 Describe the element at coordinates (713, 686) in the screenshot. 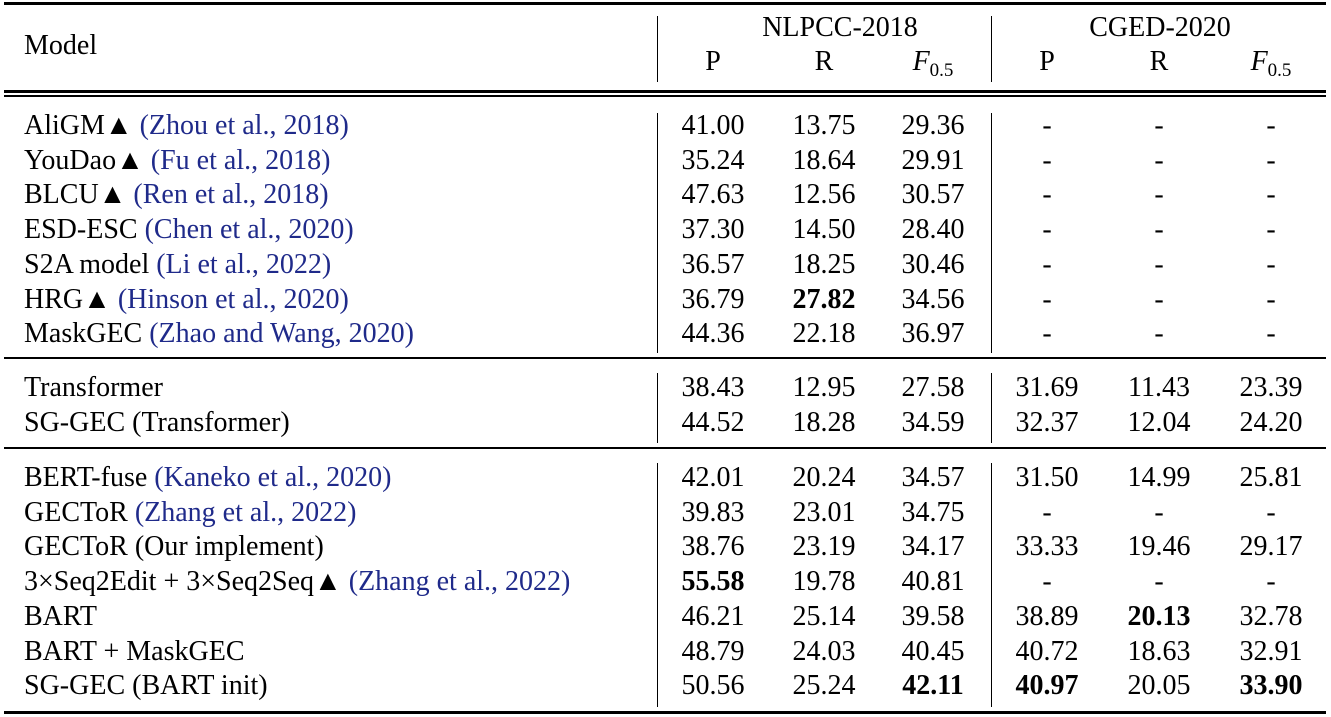

I see `value-nlpcc-p: 50.56` at that location.